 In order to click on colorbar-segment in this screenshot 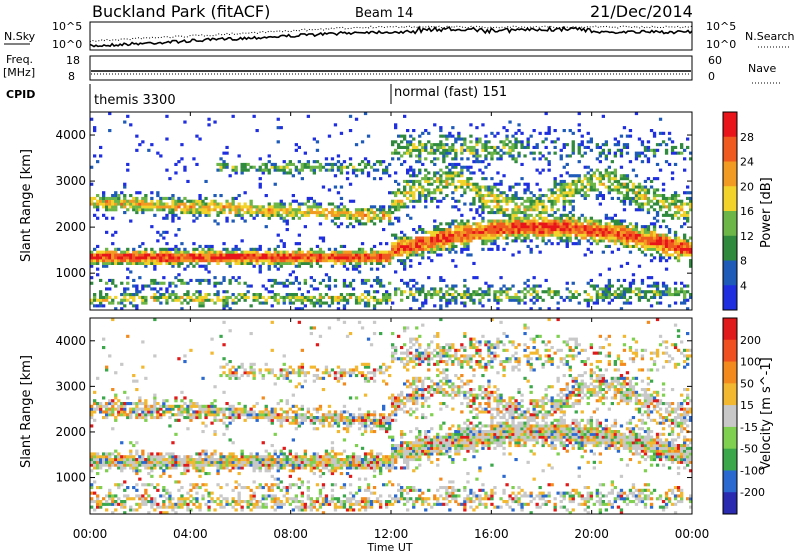, I will do `click(730, 125)`.